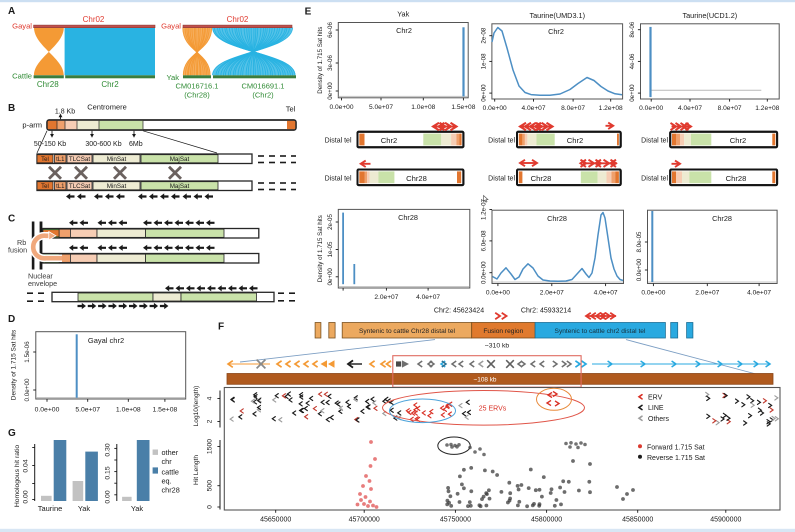  What do you see at coordinates (167, 461) in the screenshot?
I see `svg-text: chr` at bounding box center [167, 461].